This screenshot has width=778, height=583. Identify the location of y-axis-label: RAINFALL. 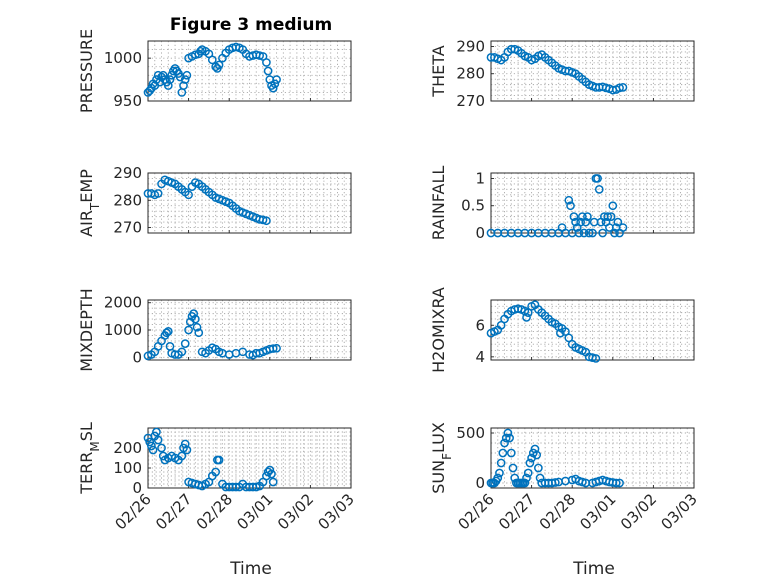
(438, 203).